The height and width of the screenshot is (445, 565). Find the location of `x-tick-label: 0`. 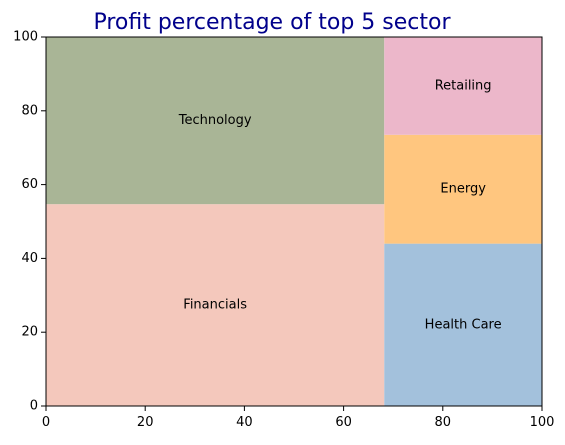

x-tick-label: 0 is located at coordinates (46, 422).